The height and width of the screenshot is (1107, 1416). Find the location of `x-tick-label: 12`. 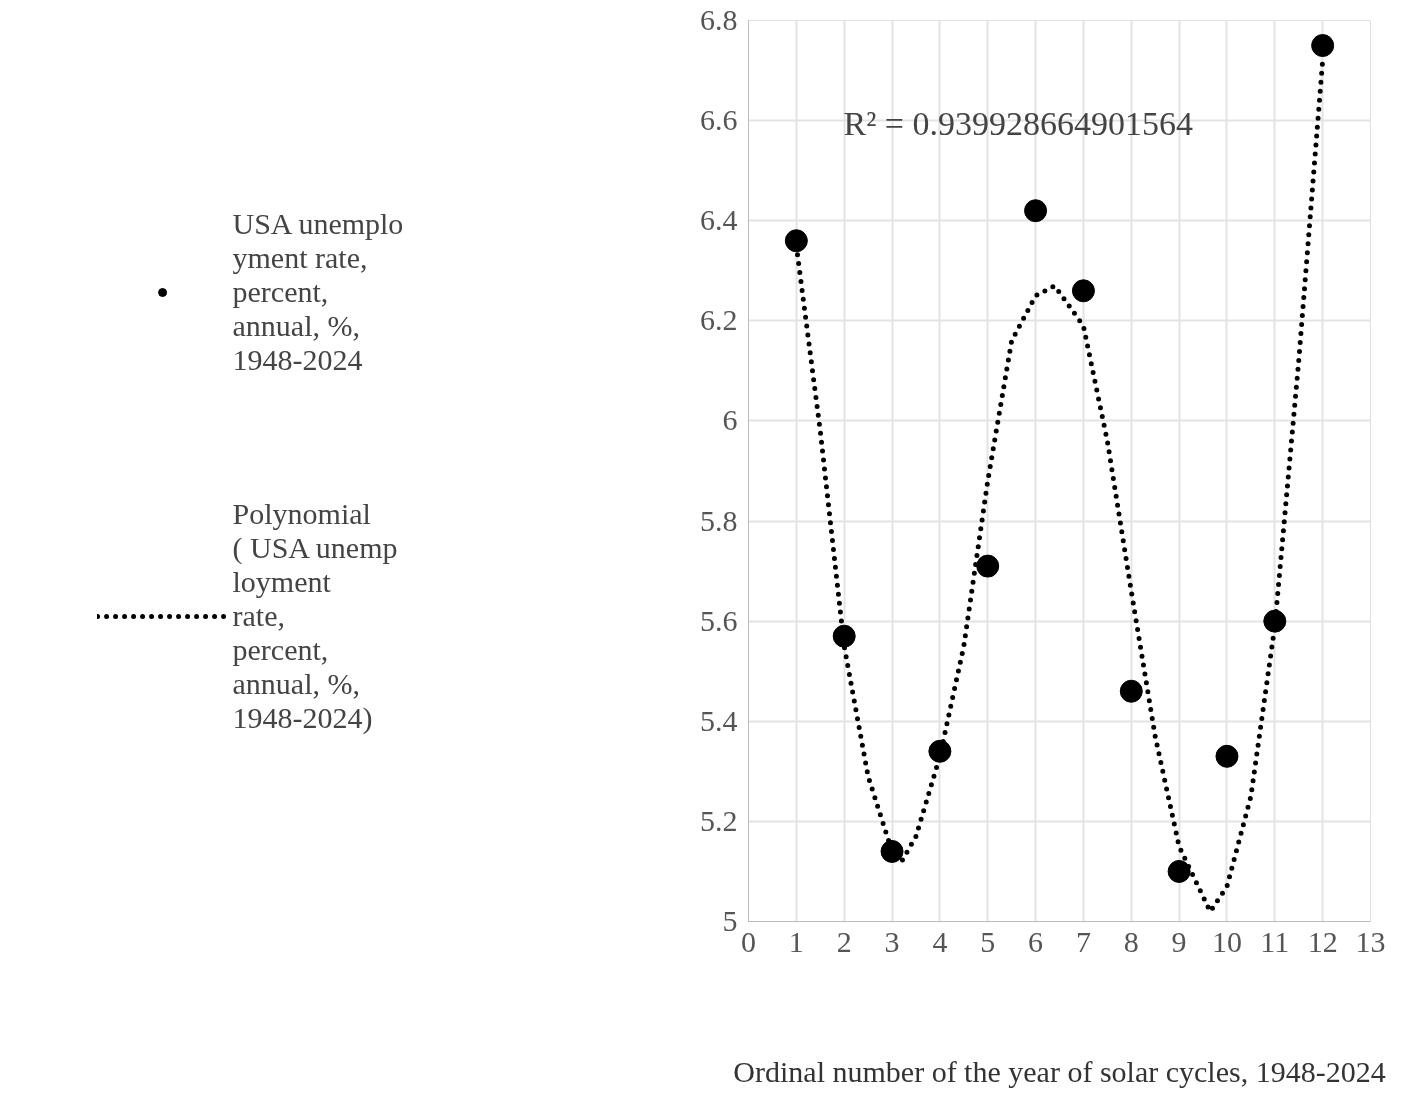

x-tick-label: 12 is located at coordinates (1322, 941).